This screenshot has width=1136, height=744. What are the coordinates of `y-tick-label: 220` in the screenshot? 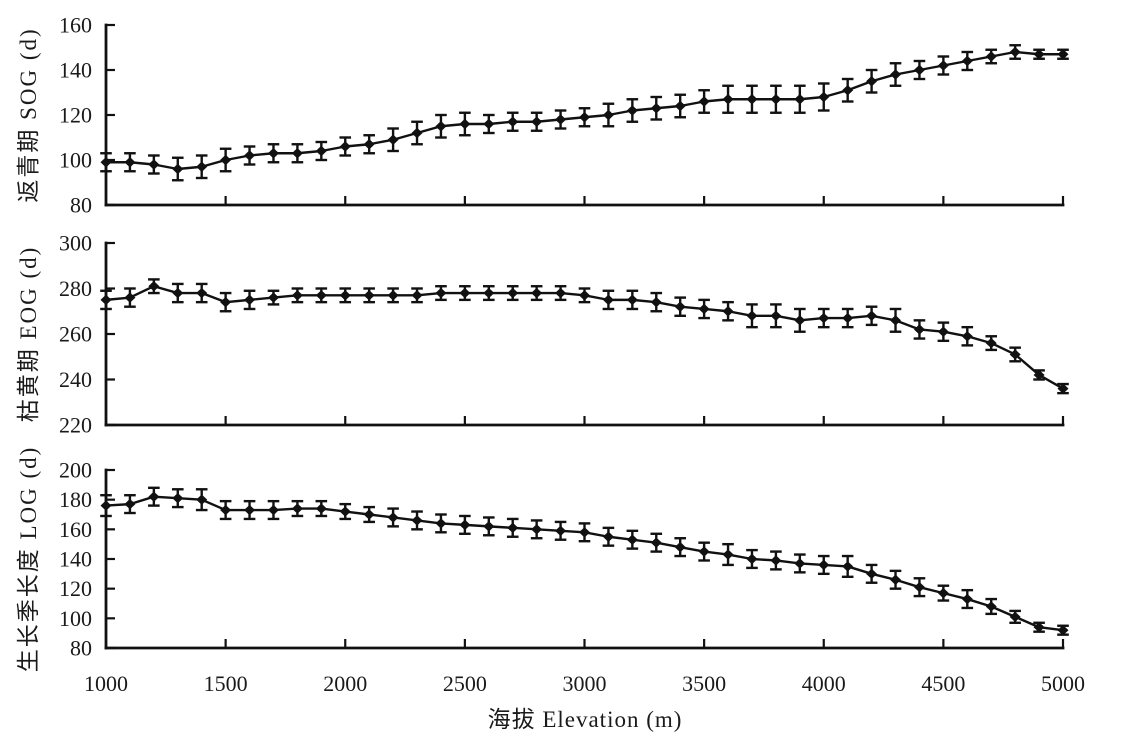 It's located at (75, 425).